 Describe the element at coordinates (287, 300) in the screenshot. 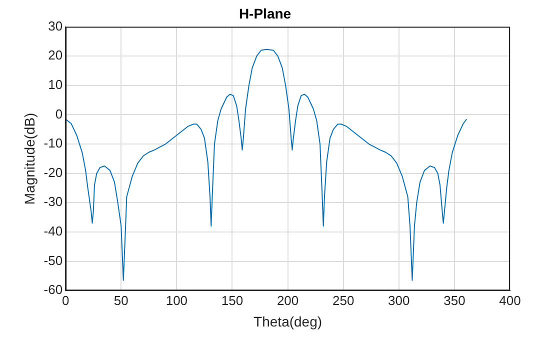

I see `x-tick-label: 200` at that location.